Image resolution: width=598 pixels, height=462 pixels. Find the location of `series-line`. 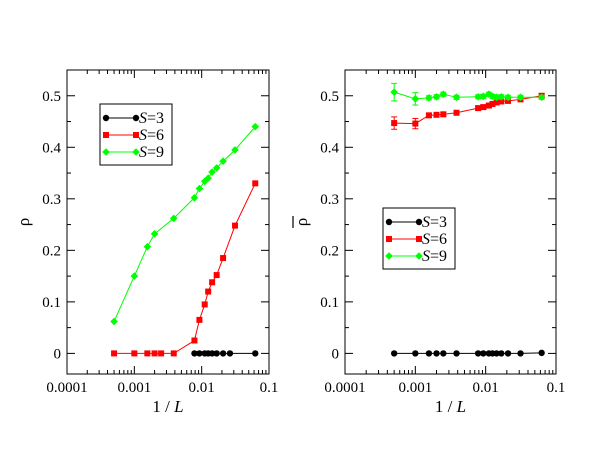

series-line is located at coordinates (185, 268).